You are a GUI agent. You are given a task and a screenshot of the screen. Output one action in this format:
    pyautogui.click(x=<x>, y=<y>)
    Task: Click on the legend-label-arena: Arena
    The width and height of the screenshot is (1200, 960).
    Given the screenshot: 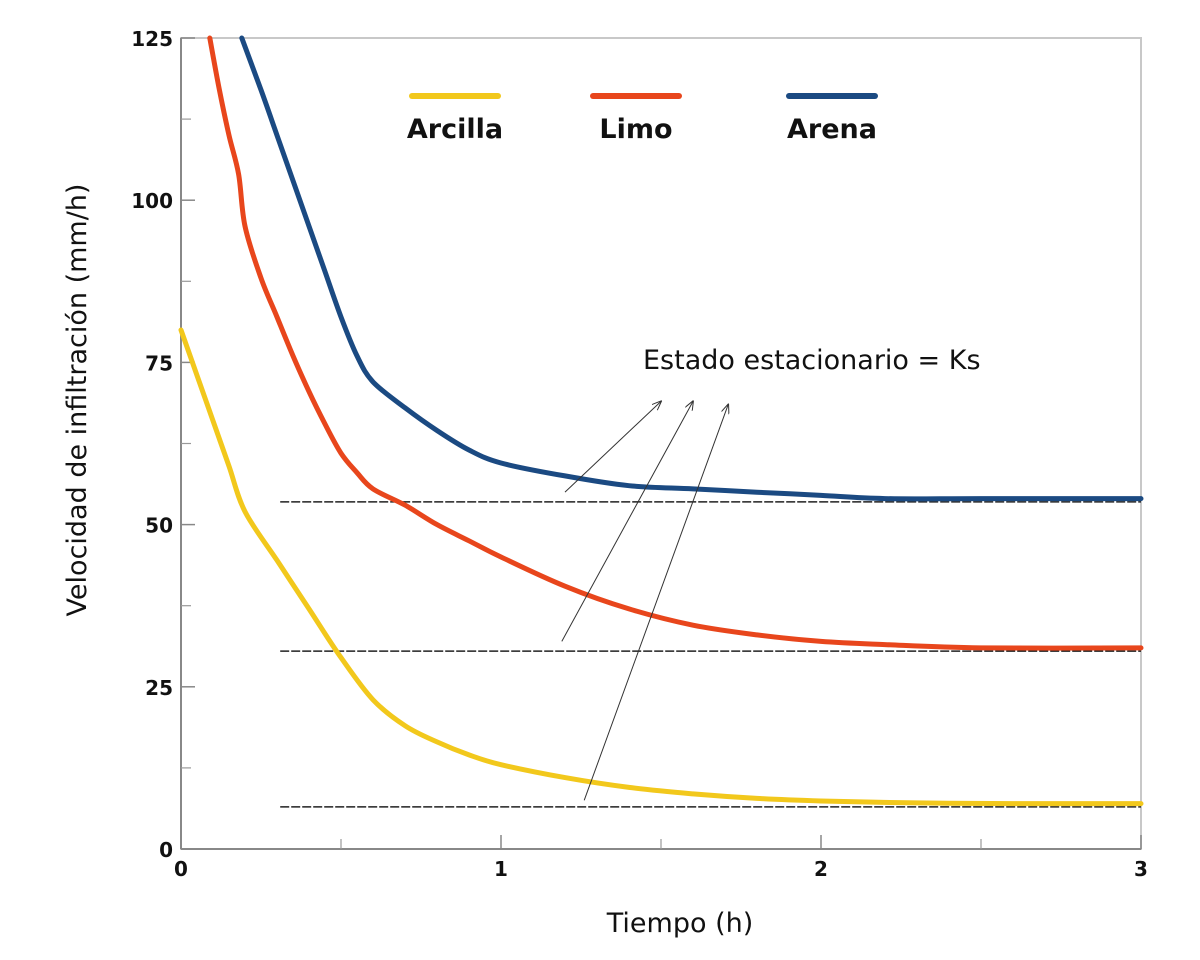 What is the action you would take?
    pyautogui.click(x=832, y=129)
    